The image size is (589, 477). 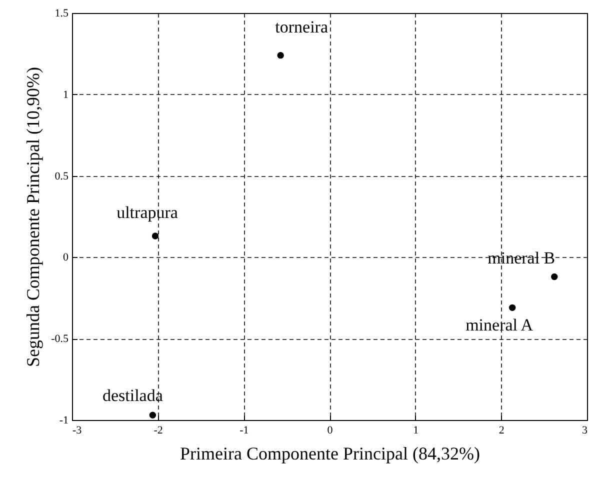 I want to click on y-tick-label: 0, so click(x=66, y=258).